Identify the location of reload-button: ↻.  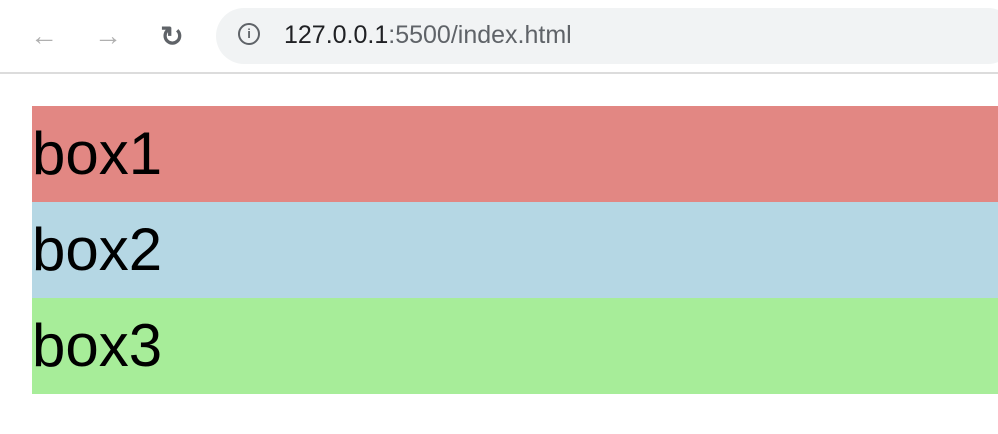
(172, 36).